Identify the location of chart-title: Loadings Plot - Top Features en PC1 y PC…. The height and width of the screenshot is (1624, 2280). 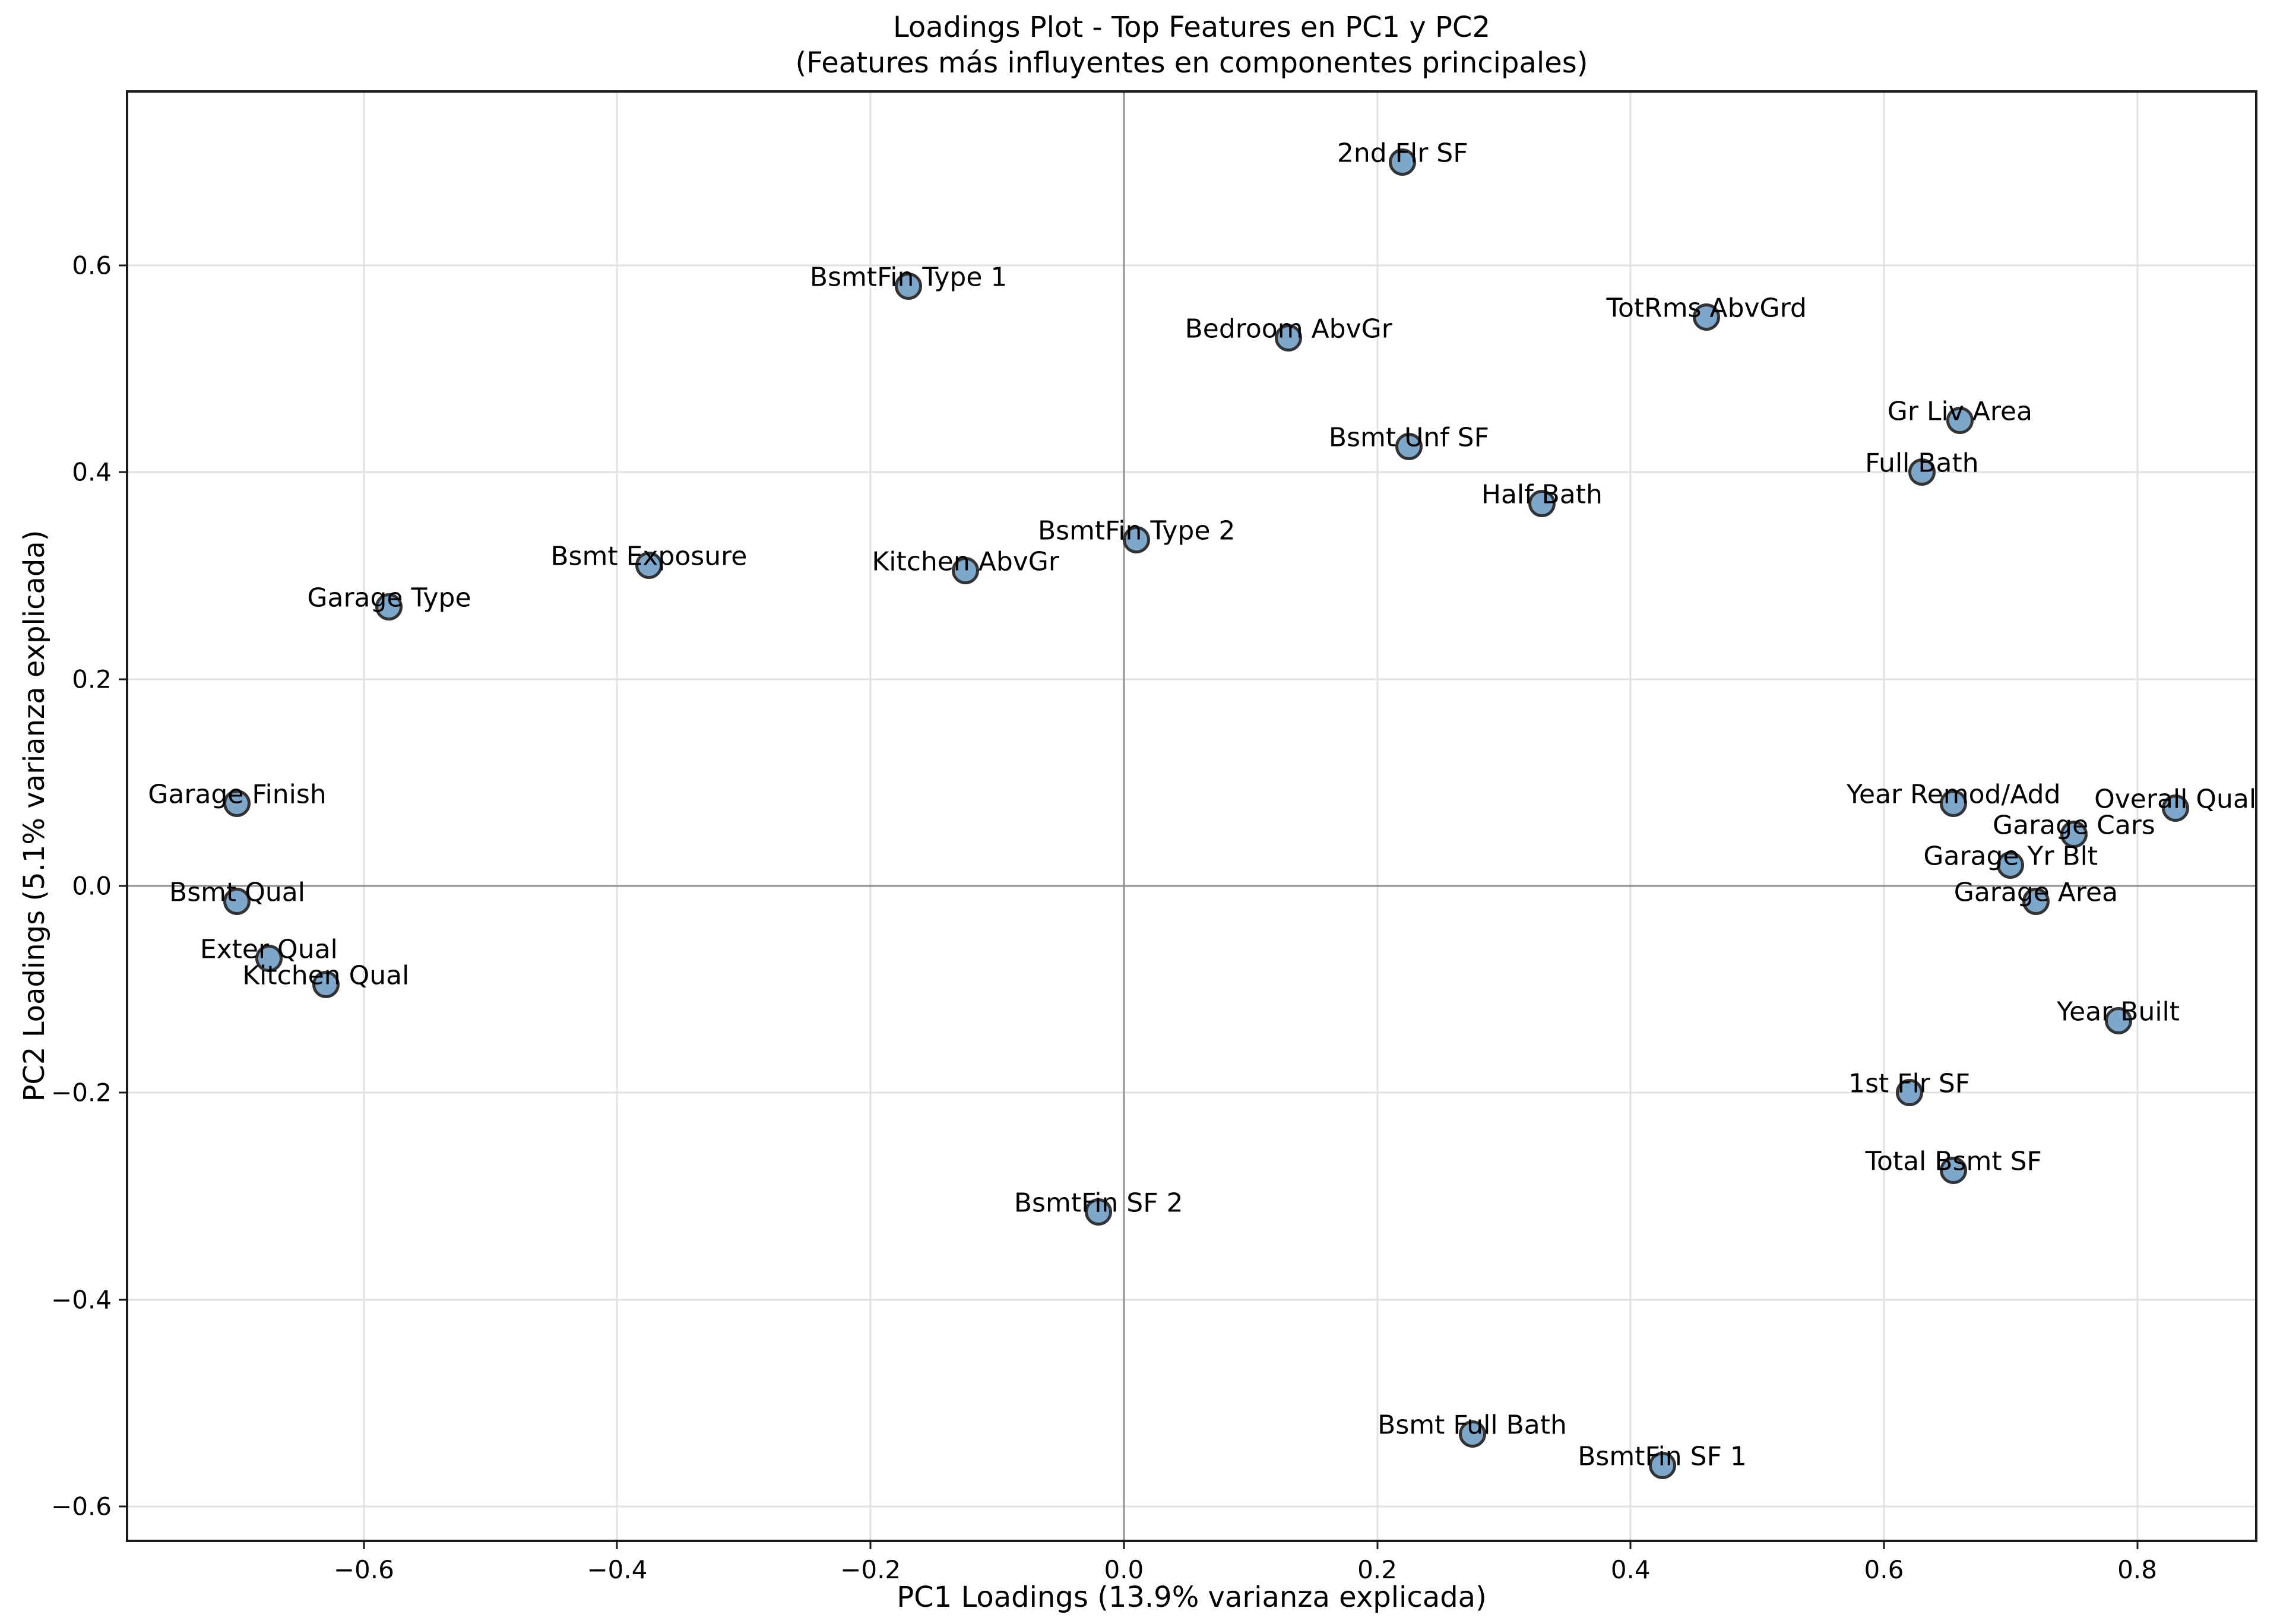
(1191, 45).